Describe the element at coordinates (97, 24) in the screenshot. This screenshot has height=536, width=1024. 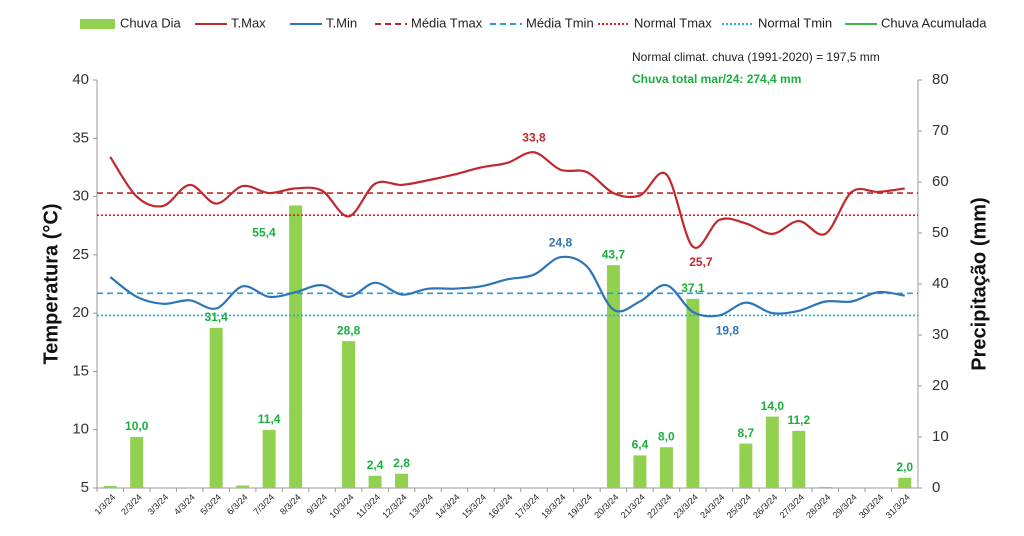
I see `legend-swatch` at that location.